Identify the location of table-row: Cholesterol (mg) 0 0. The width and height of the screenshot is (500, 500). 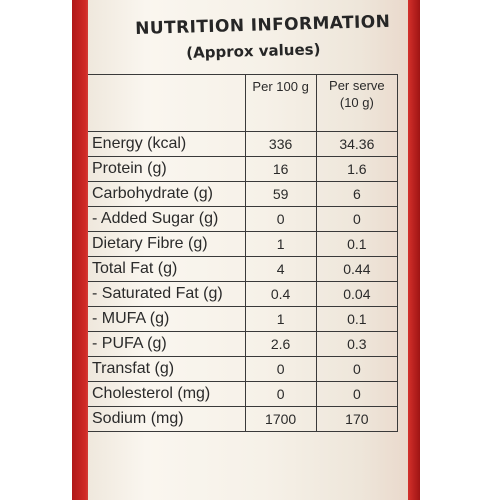
(243, 394).